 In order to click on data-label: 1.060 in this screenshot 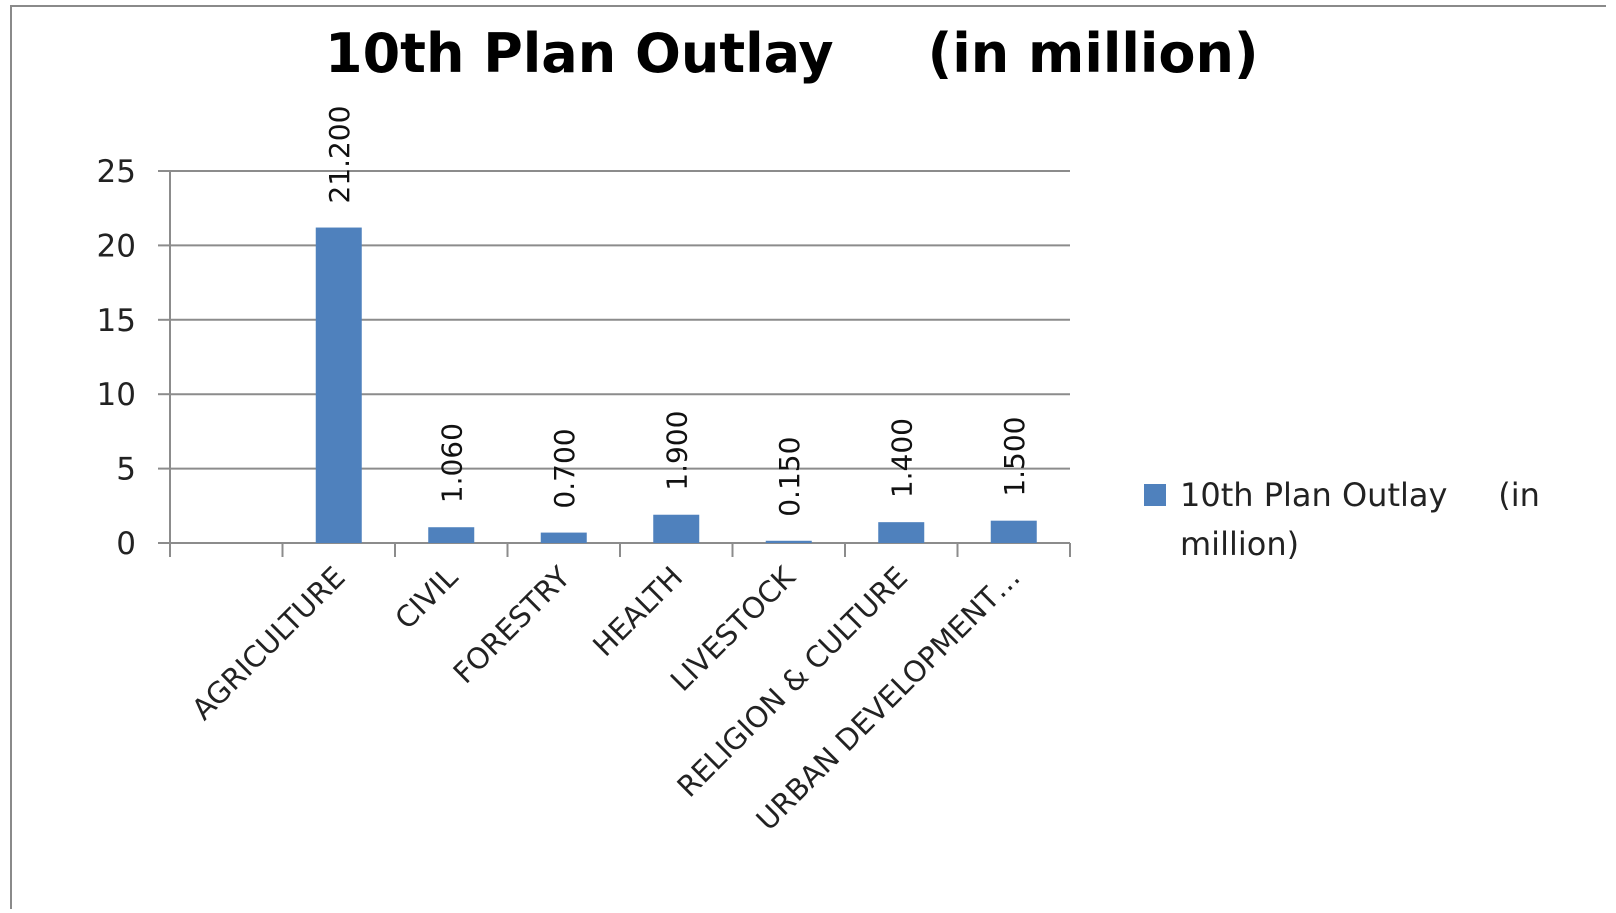, I will do `click(451, 463)`.